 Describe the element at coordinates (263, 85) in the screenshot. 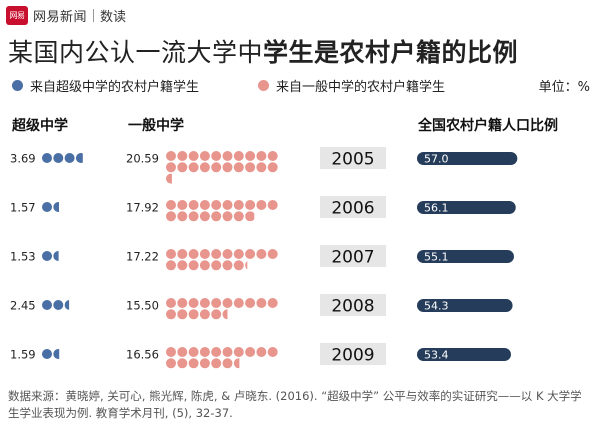

I see `legend-dot-general-icon` at that location.